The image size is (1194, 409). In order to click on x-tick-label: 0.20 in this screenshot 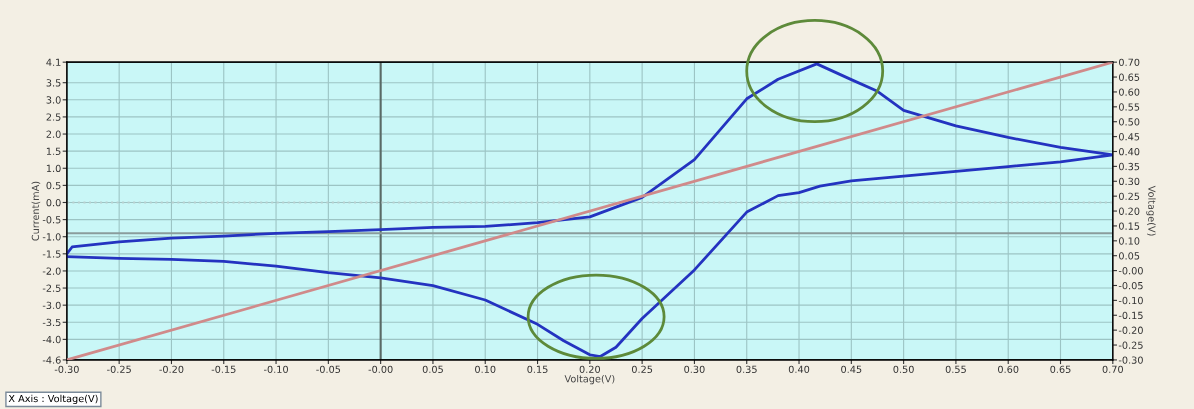, I will do `click(590, 369)`.